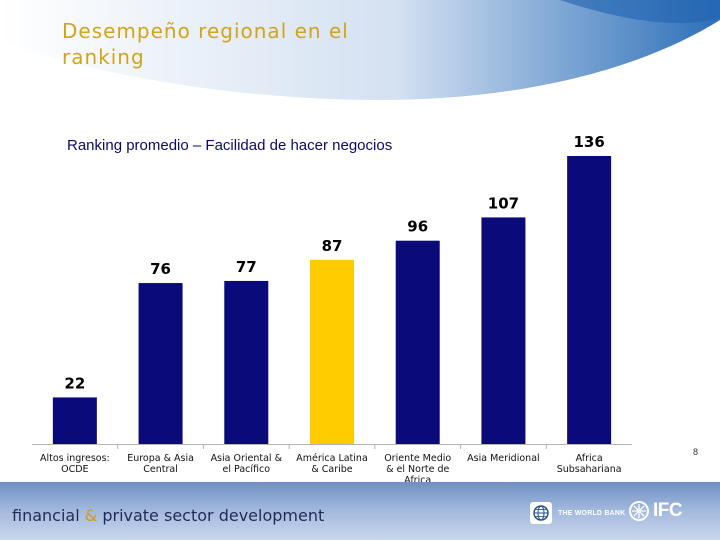 This screenshot has width=720, height=540. I want to click on data-label-0: 22, so click(74, 383).